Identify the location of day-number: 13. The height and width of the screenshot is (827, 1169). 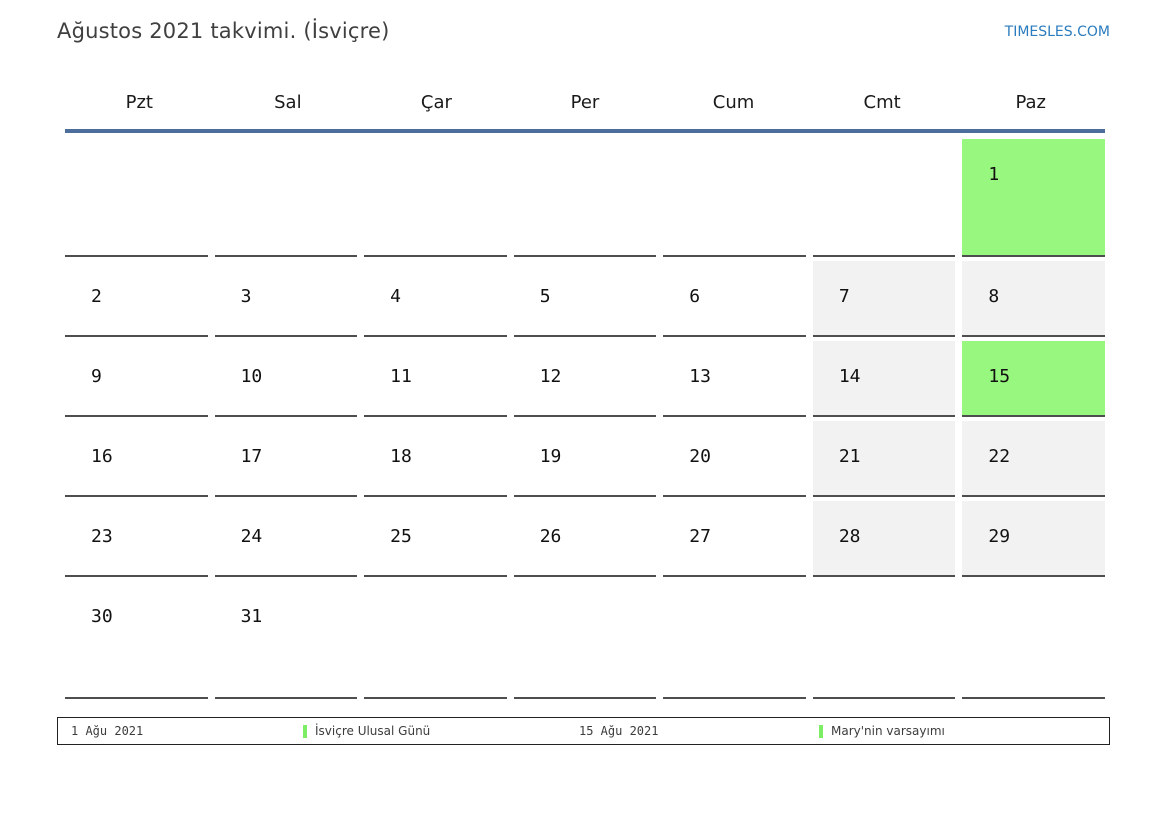
(700, 376).